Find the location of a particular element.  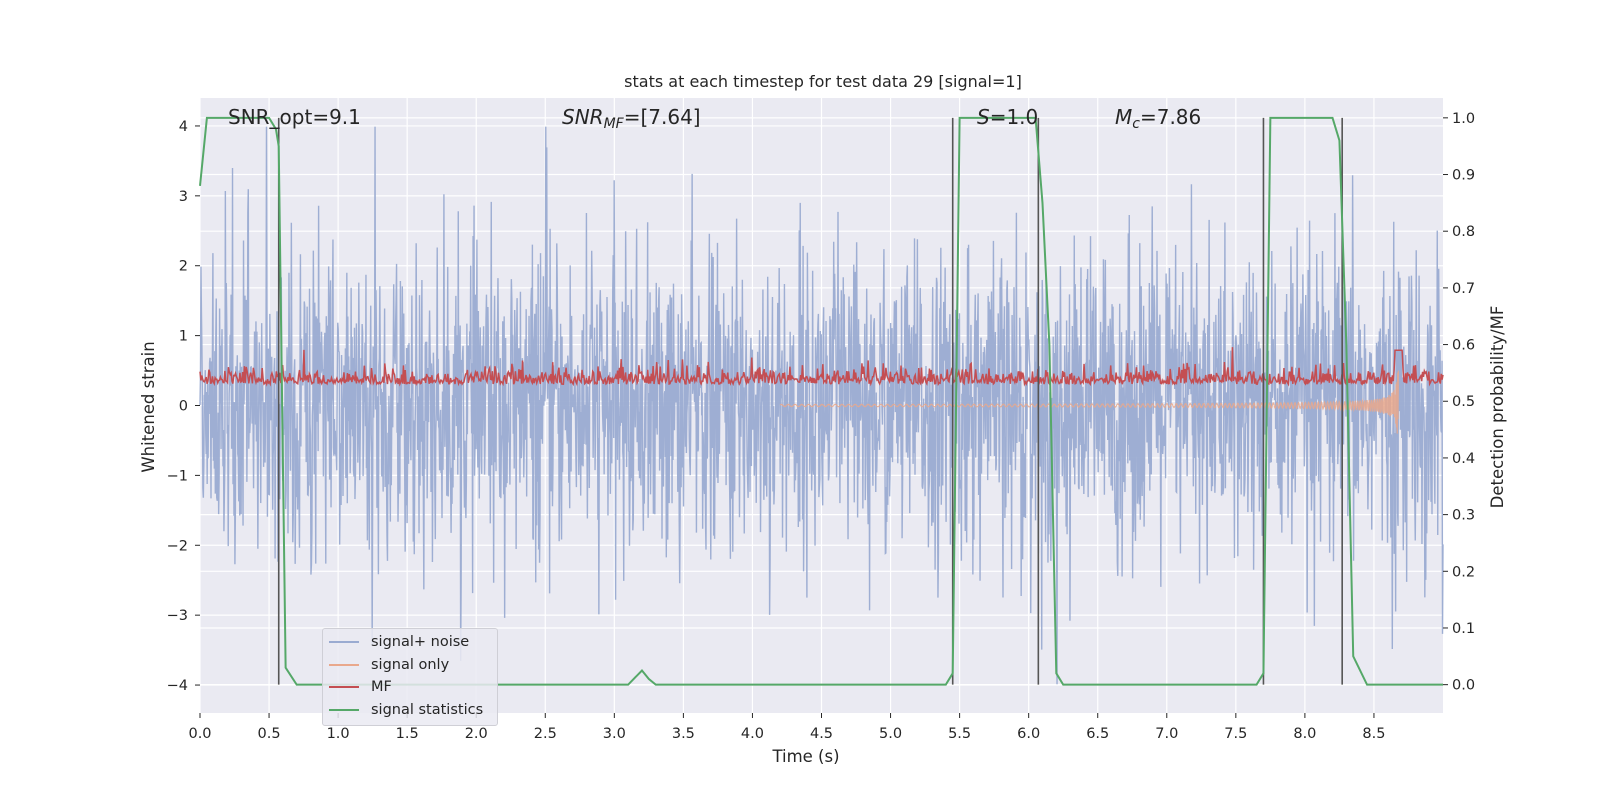

x-tick-label: 8.0 is located at coordinates (1304, 734).